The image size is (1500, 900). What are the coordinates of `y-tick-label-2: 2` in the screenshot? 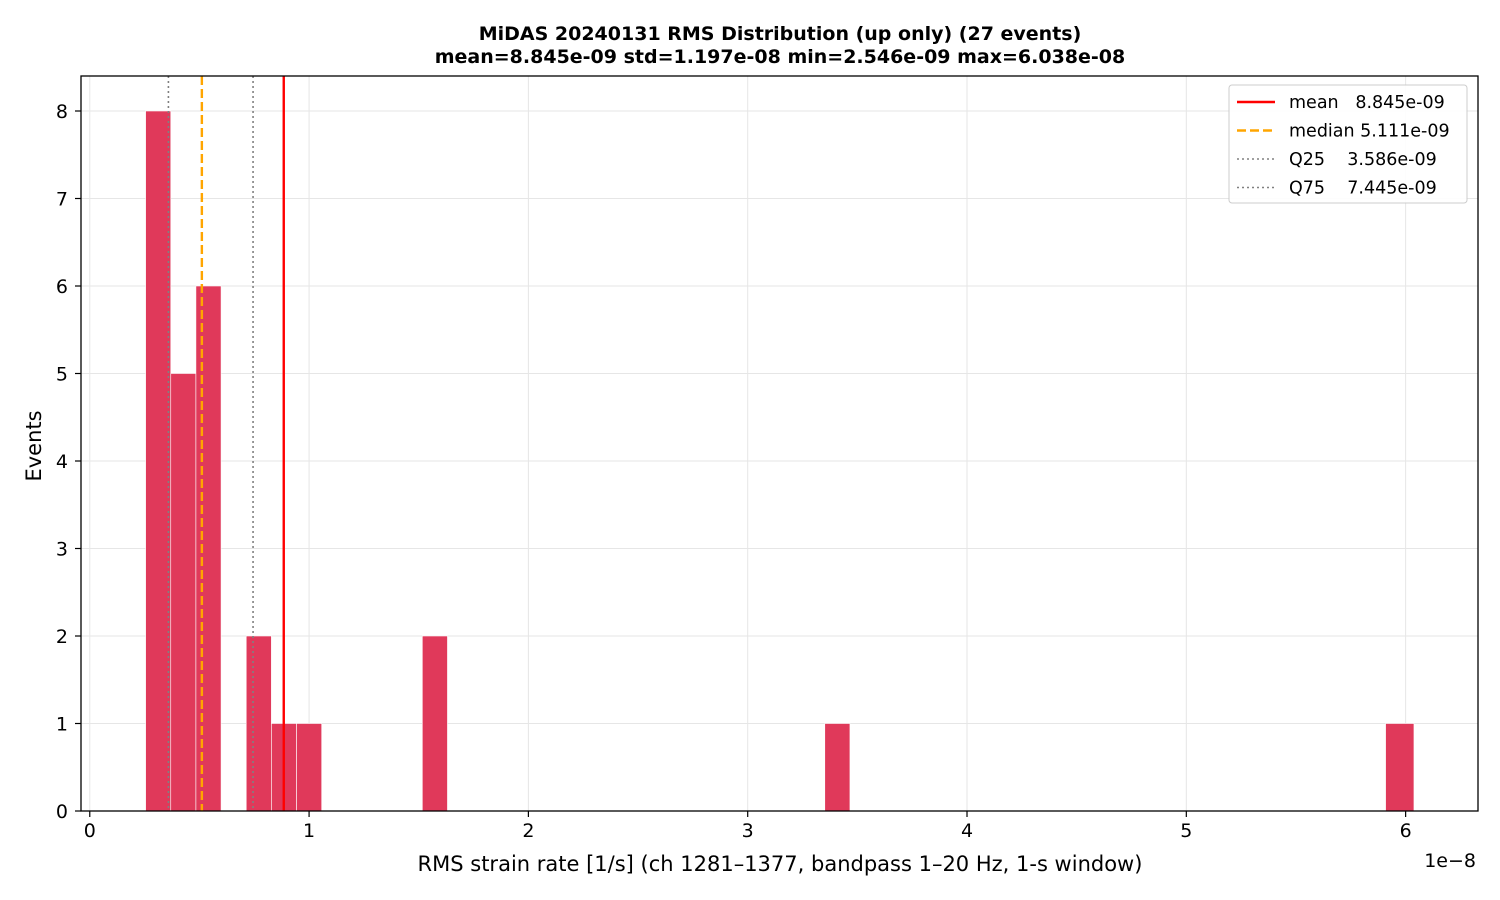 It's located at (62, 637).